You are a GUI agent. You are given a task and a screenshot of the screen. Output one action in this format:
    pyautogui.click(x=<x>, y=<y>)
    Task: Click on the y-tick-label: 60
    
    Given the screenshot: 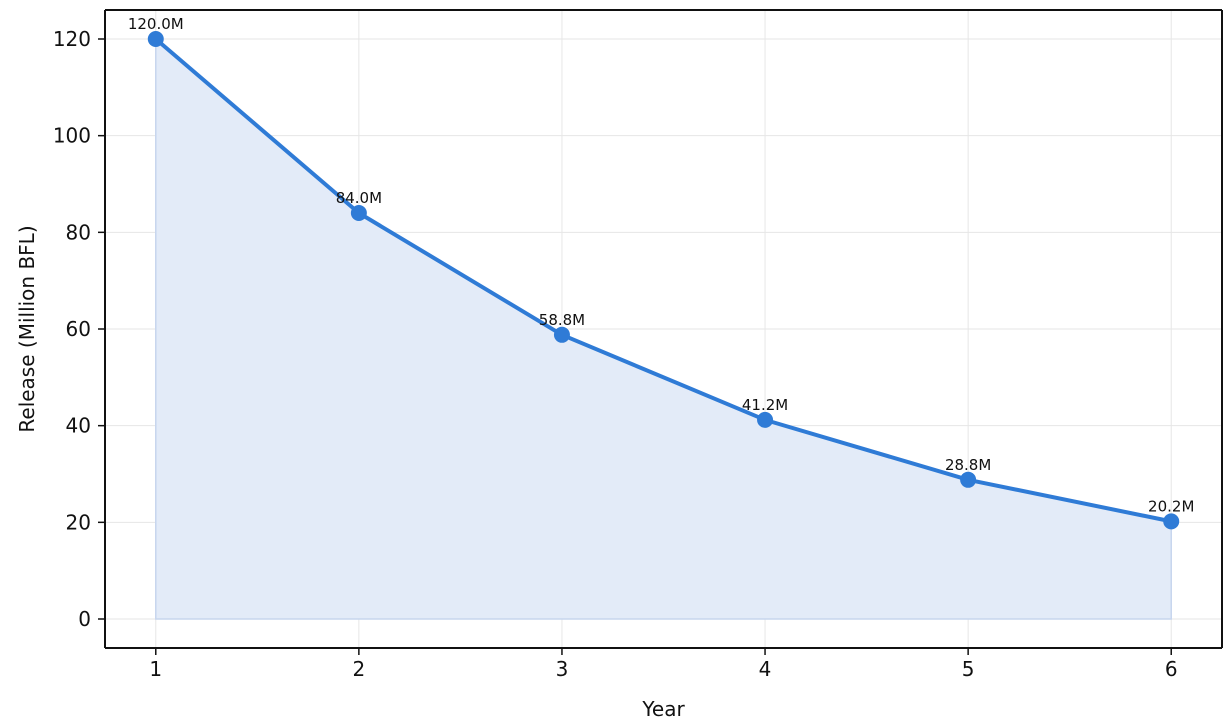 What is the action you would take?
    pyautogui.click(x=78, y=329)
    